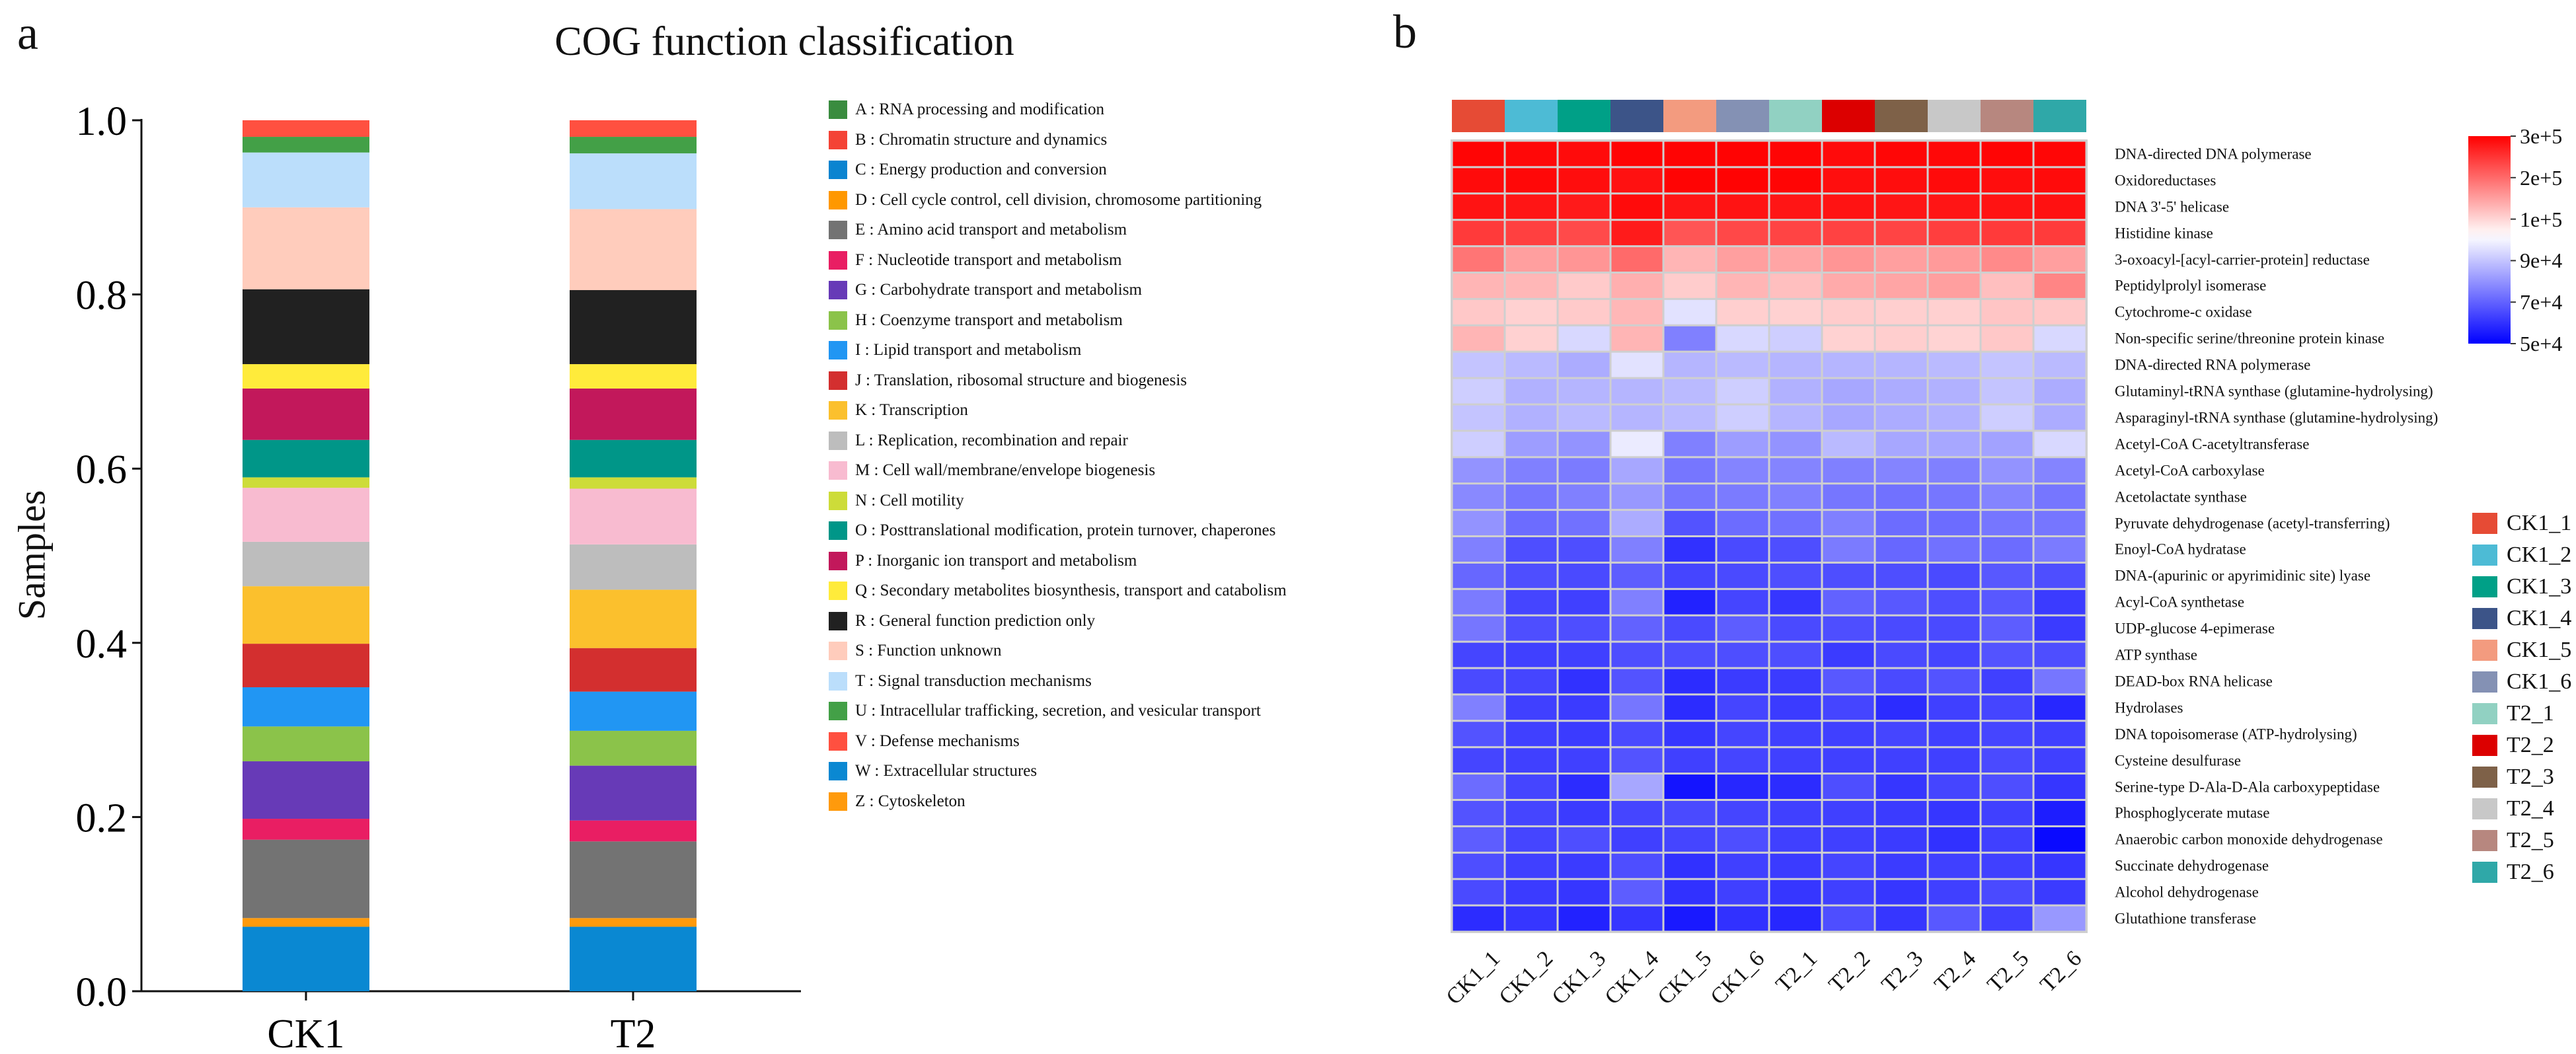  Describe the element at coordinates (633, 327) in the screenshot. I see `bar-segment-T2-R` at that location.